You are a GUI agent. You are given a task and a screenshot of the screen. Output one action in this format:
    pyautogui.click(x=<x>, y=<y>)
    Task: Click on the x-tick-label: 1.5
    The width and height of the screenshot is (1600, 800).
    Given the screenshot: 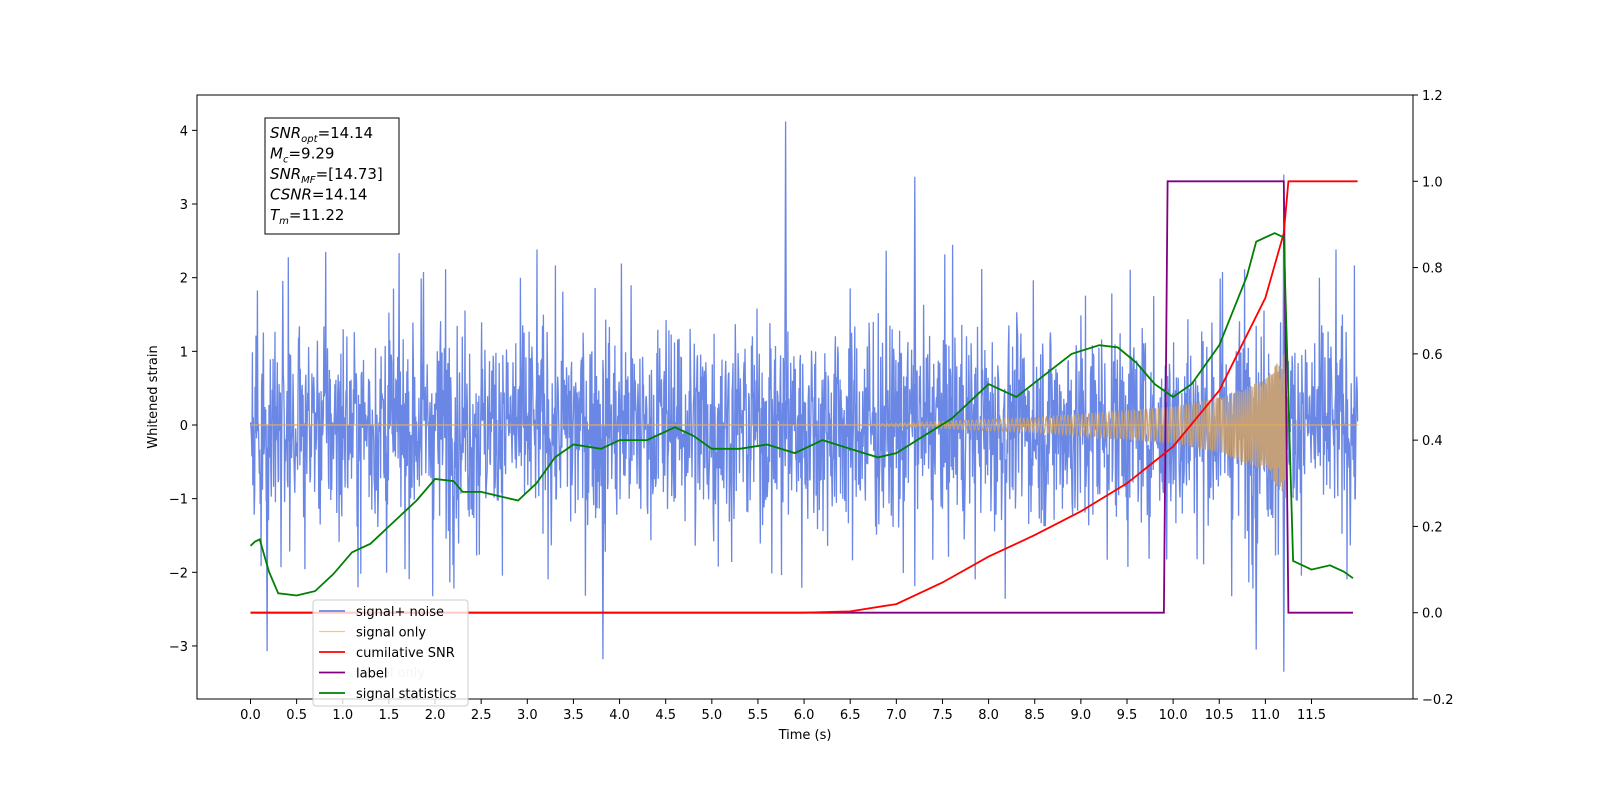 What is the action you would take?
    pyautogui.click(x=389, y=715)
    